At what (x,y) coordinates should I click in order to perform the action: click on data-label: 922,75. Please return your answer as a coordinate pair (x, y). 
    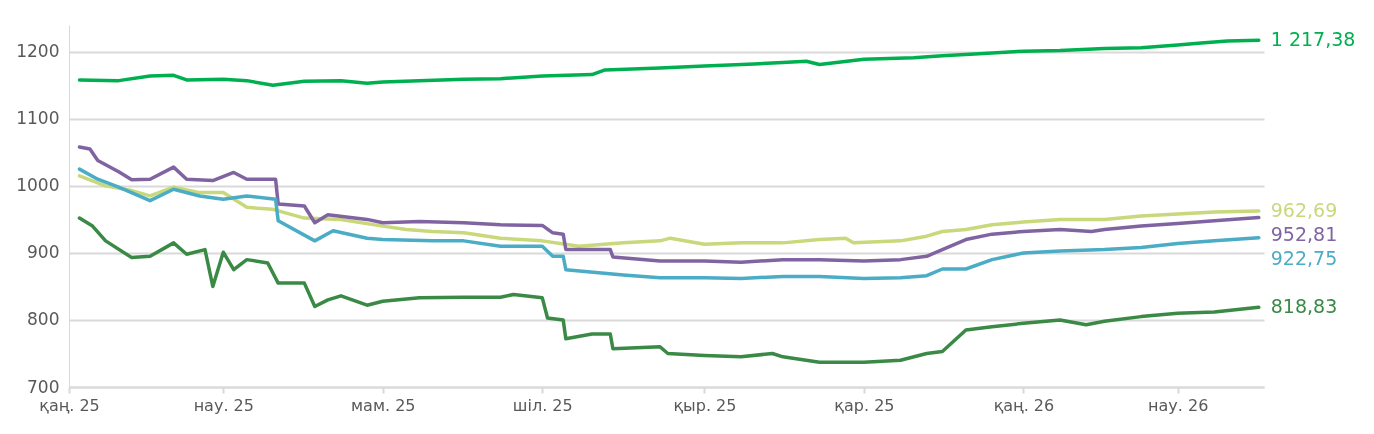
    Looking at the image, I should click on (1304, 257).